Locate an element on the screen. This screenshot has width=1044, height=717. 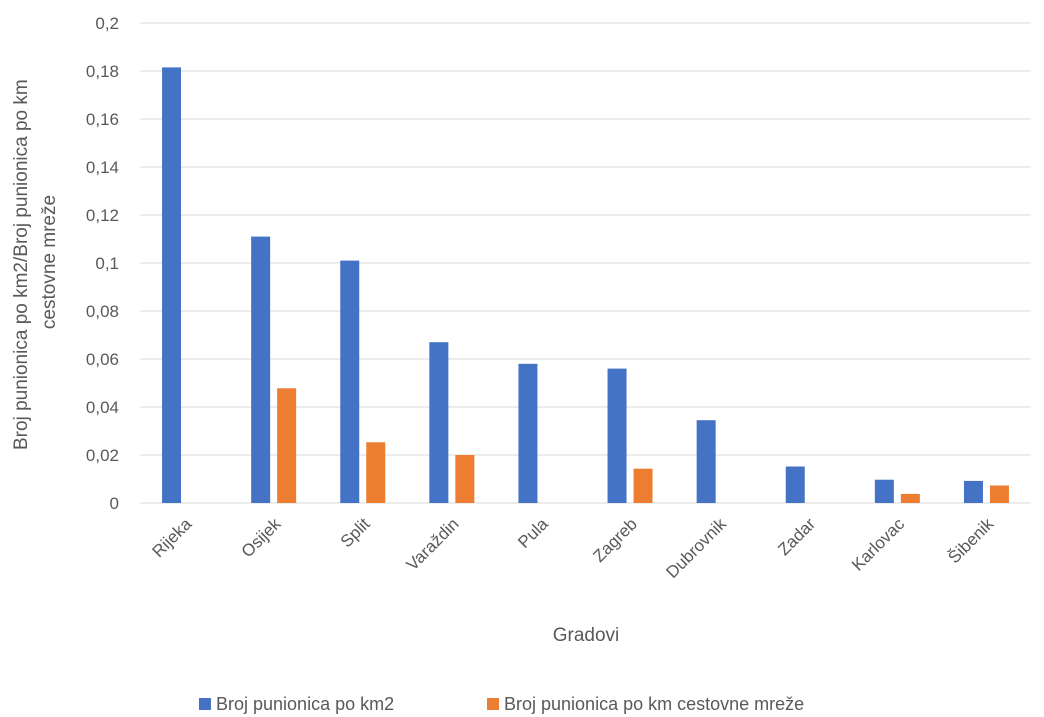
y-tick-labels: 0 0,02 0,04 0,06 0,08 0,1 0,12 0,14 0,16 0,18 0,2 is located at coordinates (102, 263).